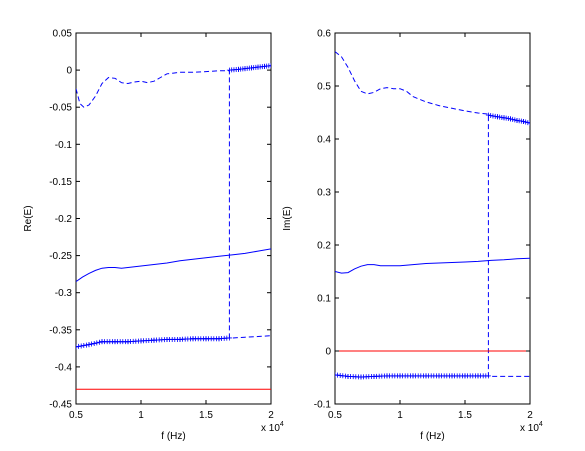  What do you see at coordinates (63, 34) in the screenshot?
I see `y-tick-label: 0.05` at bounding box center [63, 34].